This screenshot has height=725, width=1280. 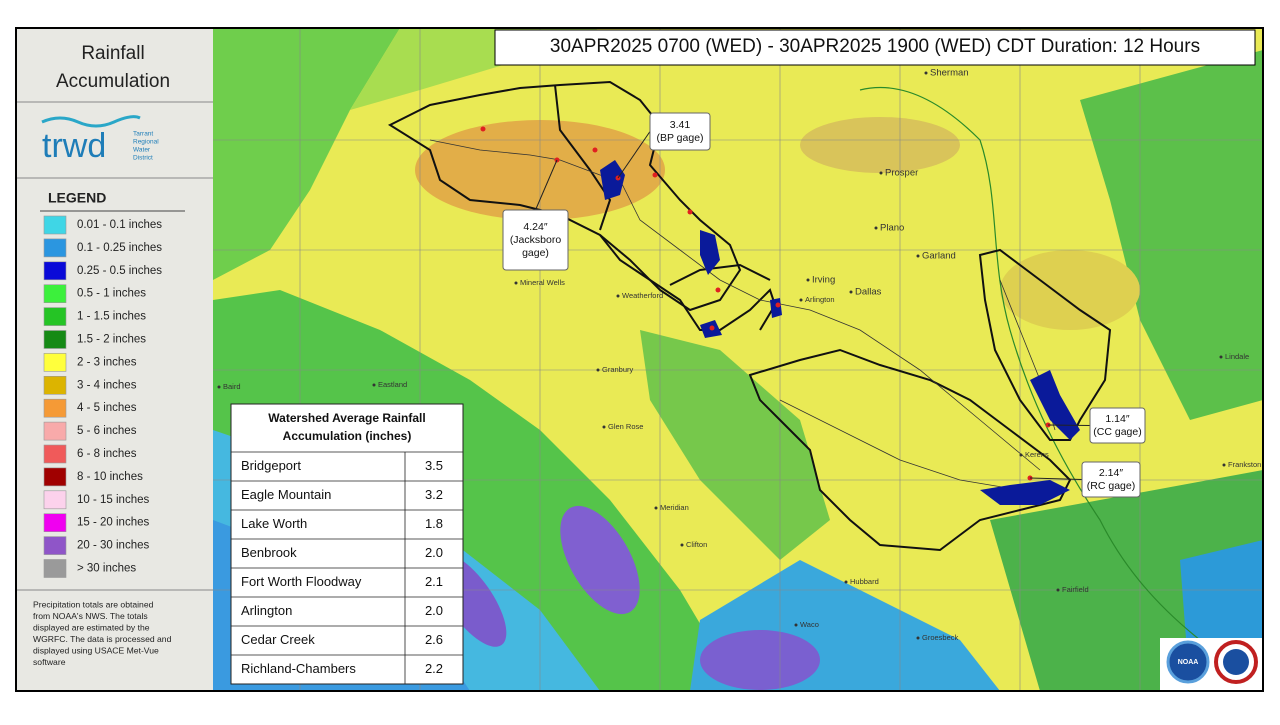 What do you see at coordinates (434, 494) in the screenshot?
I see `table-cell: 3.2` at bounding box center [434, 494].